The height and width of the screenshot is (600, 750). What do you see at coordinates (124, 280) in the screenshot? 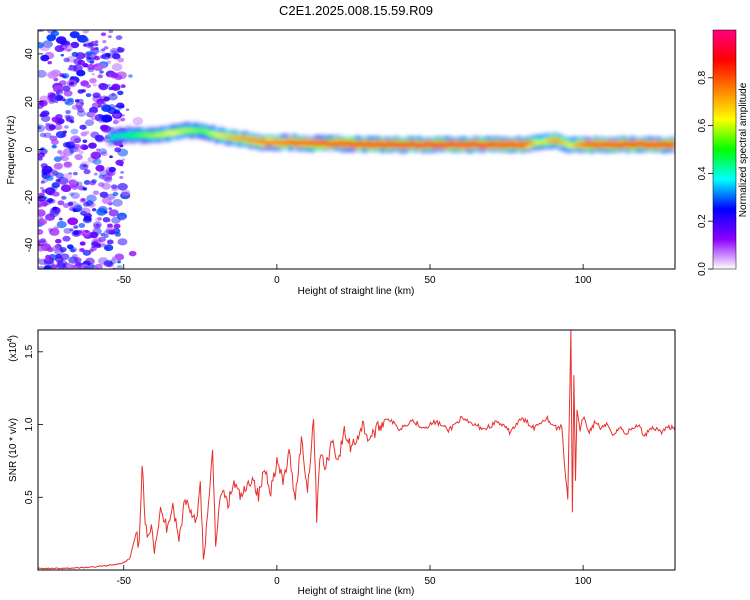
I see `spectrogram-x-tick-label: -50` at bounding box center [124, 280].